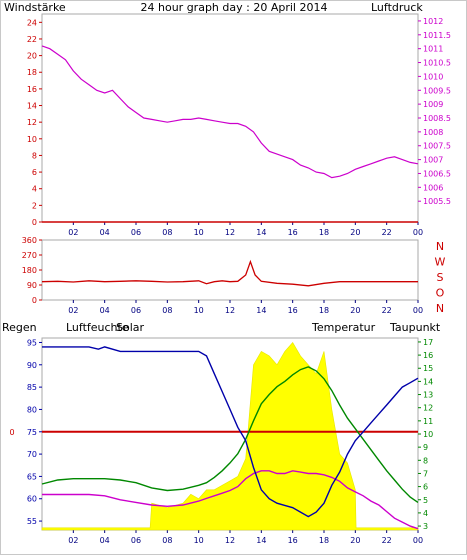  Describe the element at coordinates (433, 160) in the screenshot. I see `pressure-tick: 1007` at that location.